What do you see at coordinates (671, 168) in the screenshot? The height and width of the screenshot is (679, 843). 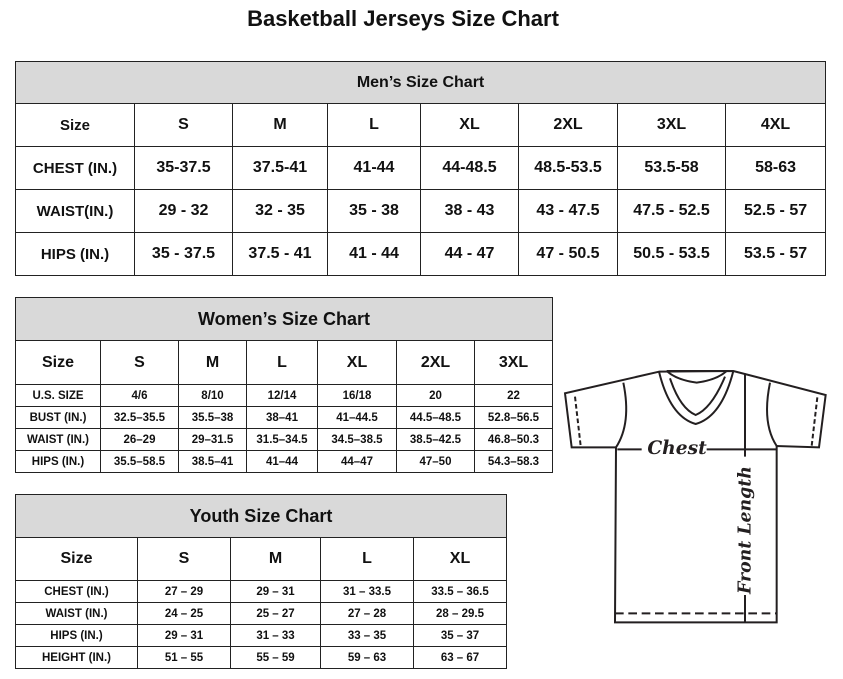 I see `table-cell: 53.5-58` at bounding box center [671, 168].